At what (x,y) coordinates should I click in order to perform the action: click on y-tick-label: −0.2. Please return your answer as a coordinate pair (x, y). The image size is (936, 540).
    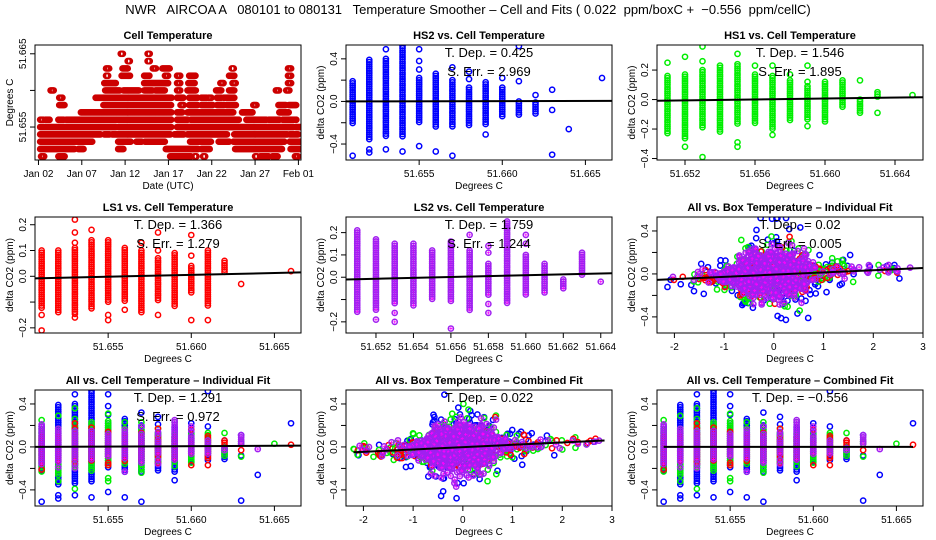
    Looking at the image, I should click on (23, 328).